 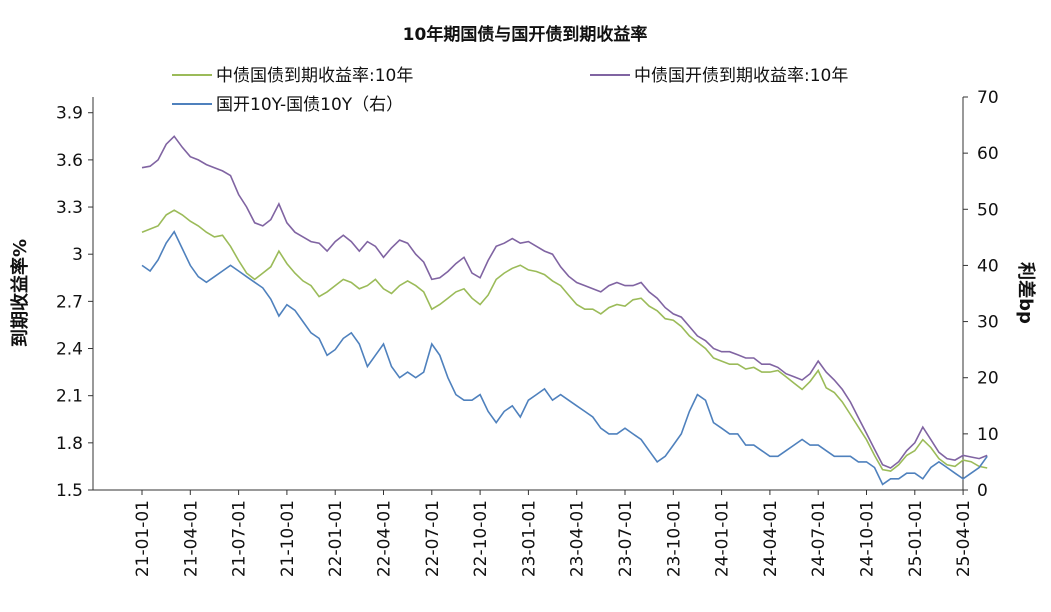 I want to click on left-axis-label: 到期收益率%, so click(x=20, y=293).